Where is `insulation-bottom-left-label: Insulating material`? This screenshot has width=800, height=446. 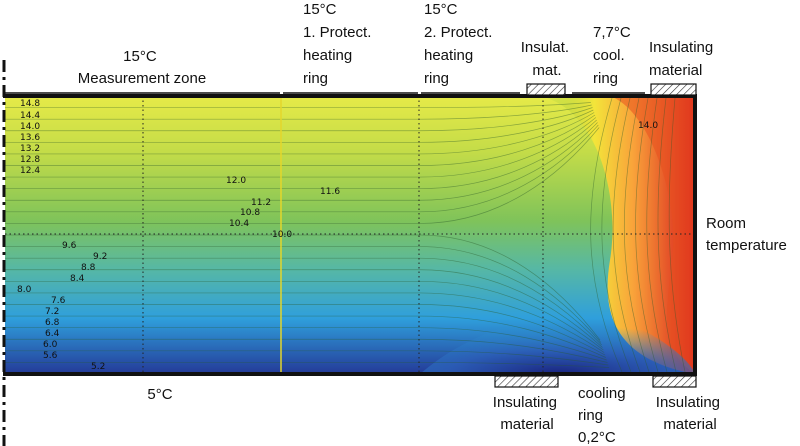
insulation-bottom-left-label: Insulating material is located at coordinates (527, 413).